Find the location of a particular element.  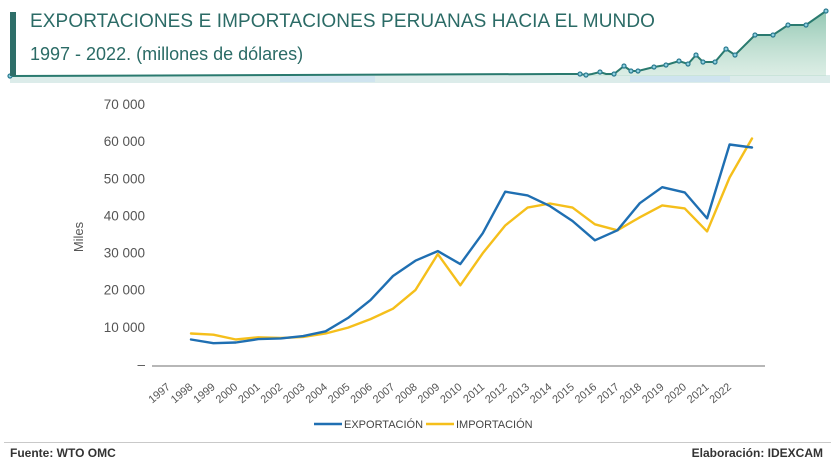

x-tick-label: 2002 is located at coordinates (272, 393).